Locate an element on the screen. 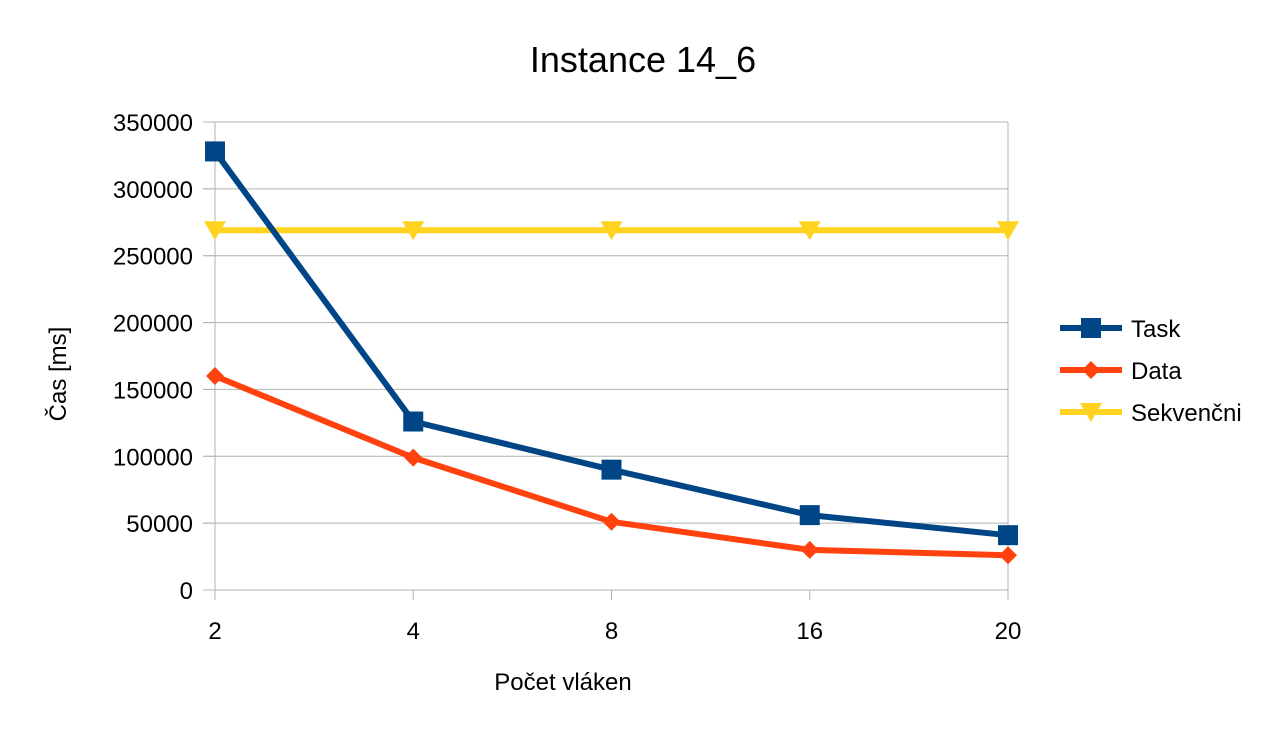  legend: Task Data Sekvenčni is located at coordinates (1151, 371).